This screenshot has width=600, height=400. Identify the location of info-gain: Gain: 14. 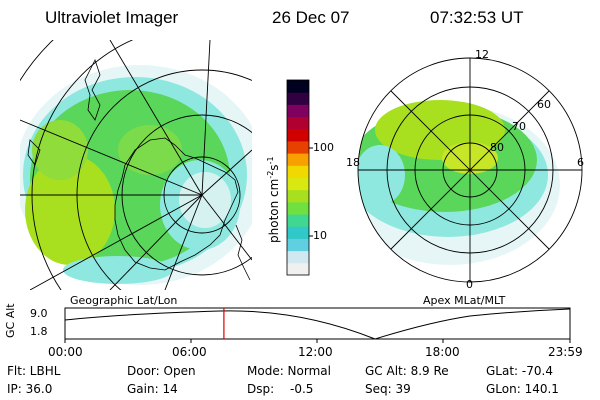
(152, 389).